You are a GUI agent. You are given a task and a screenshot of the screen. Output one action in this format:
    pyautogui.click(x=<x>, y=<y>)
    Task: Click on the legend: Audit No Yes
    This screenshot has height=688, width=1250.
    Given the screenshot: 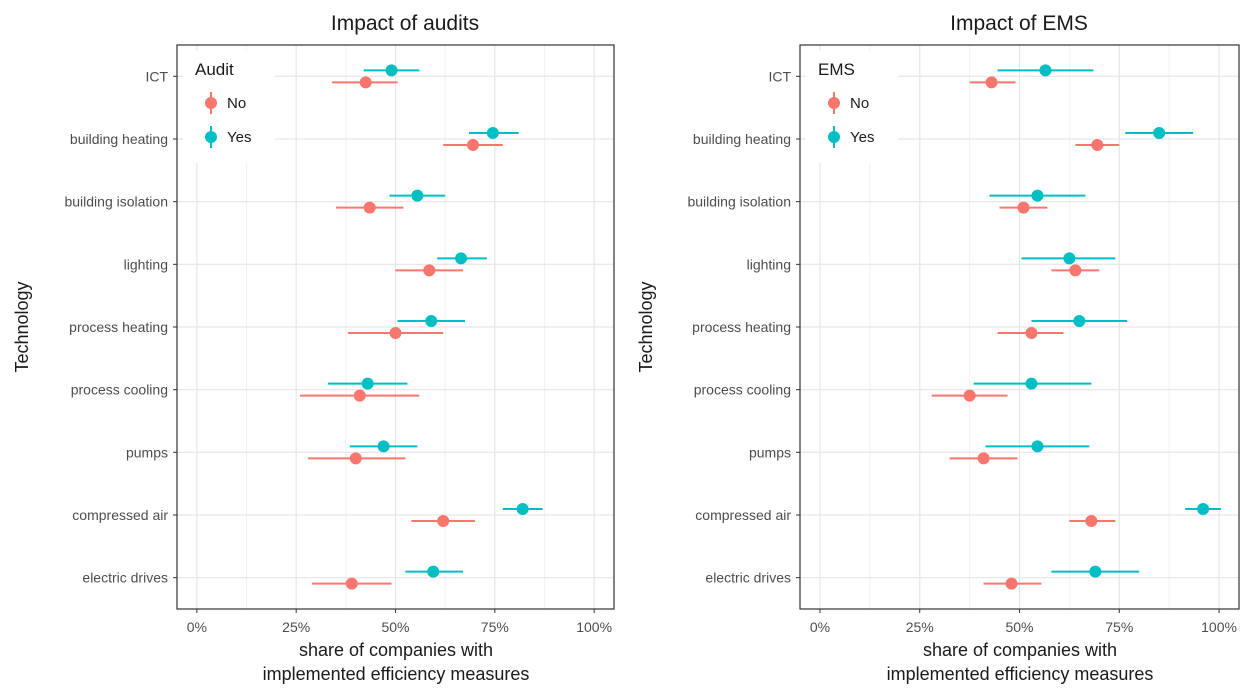 What is the action you would take?
    pyautogui.click(x=229, y=107)
    